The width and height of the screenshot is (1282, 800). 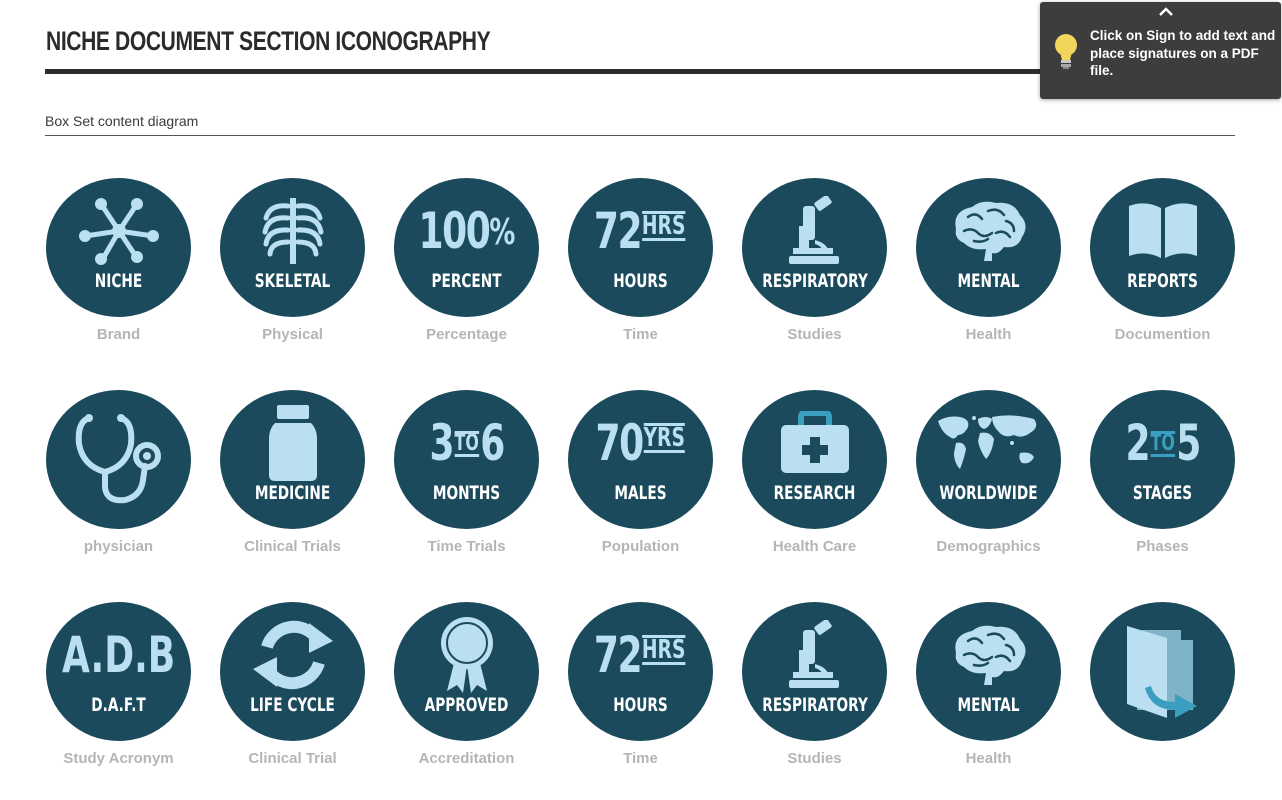 What do you see at coordinates (292, 231) in the screenshot?
I see `ribcage-icon` at bounding box center [292, 231].